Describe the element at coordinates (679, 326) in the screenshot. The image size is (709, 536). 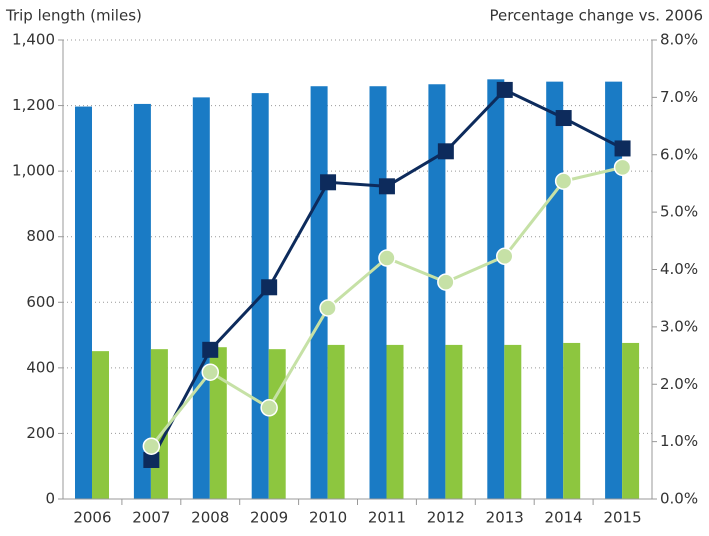
I see `y2-tick-label: 3.0%` at that location.